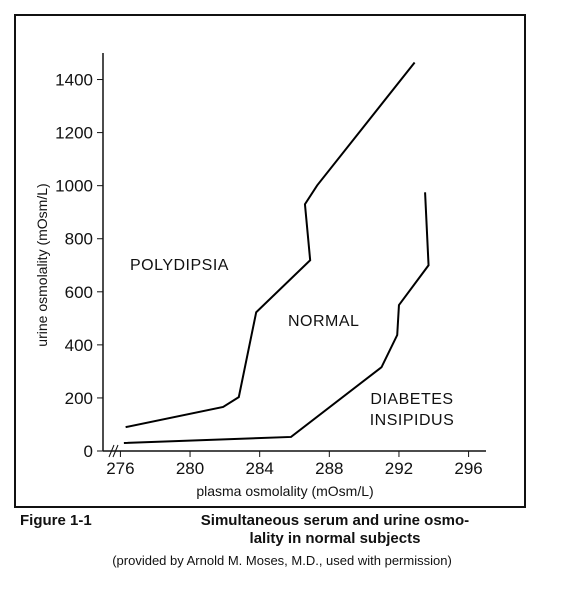  I want to click on y-tick-label: 400, so click(79, 345).